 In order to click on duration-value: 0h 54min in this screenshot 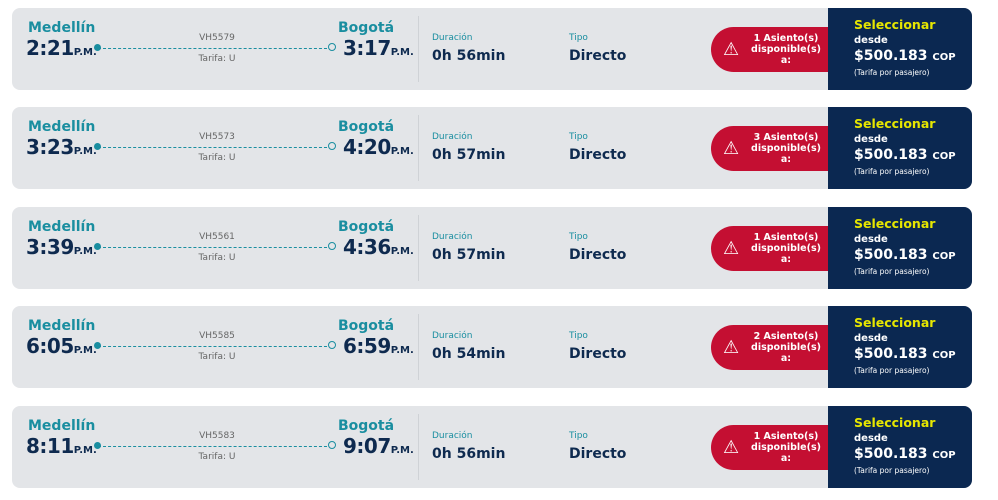, I will do `click(469, 354)`.